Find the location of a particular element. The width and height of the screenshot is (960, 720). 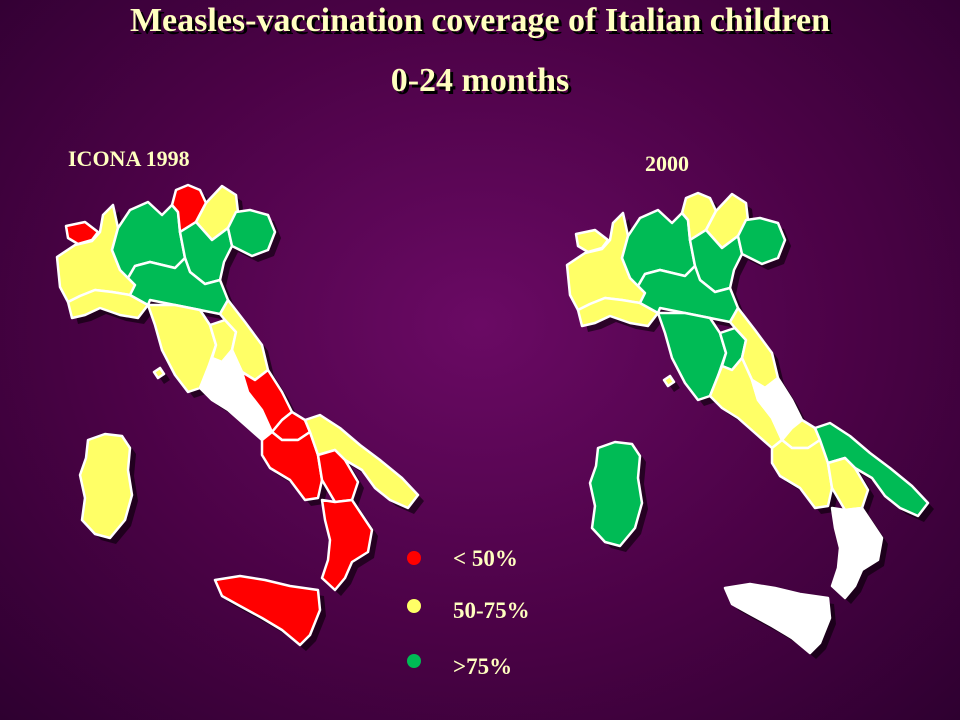

region-elba-2000 is located at coordinates (669, 381).